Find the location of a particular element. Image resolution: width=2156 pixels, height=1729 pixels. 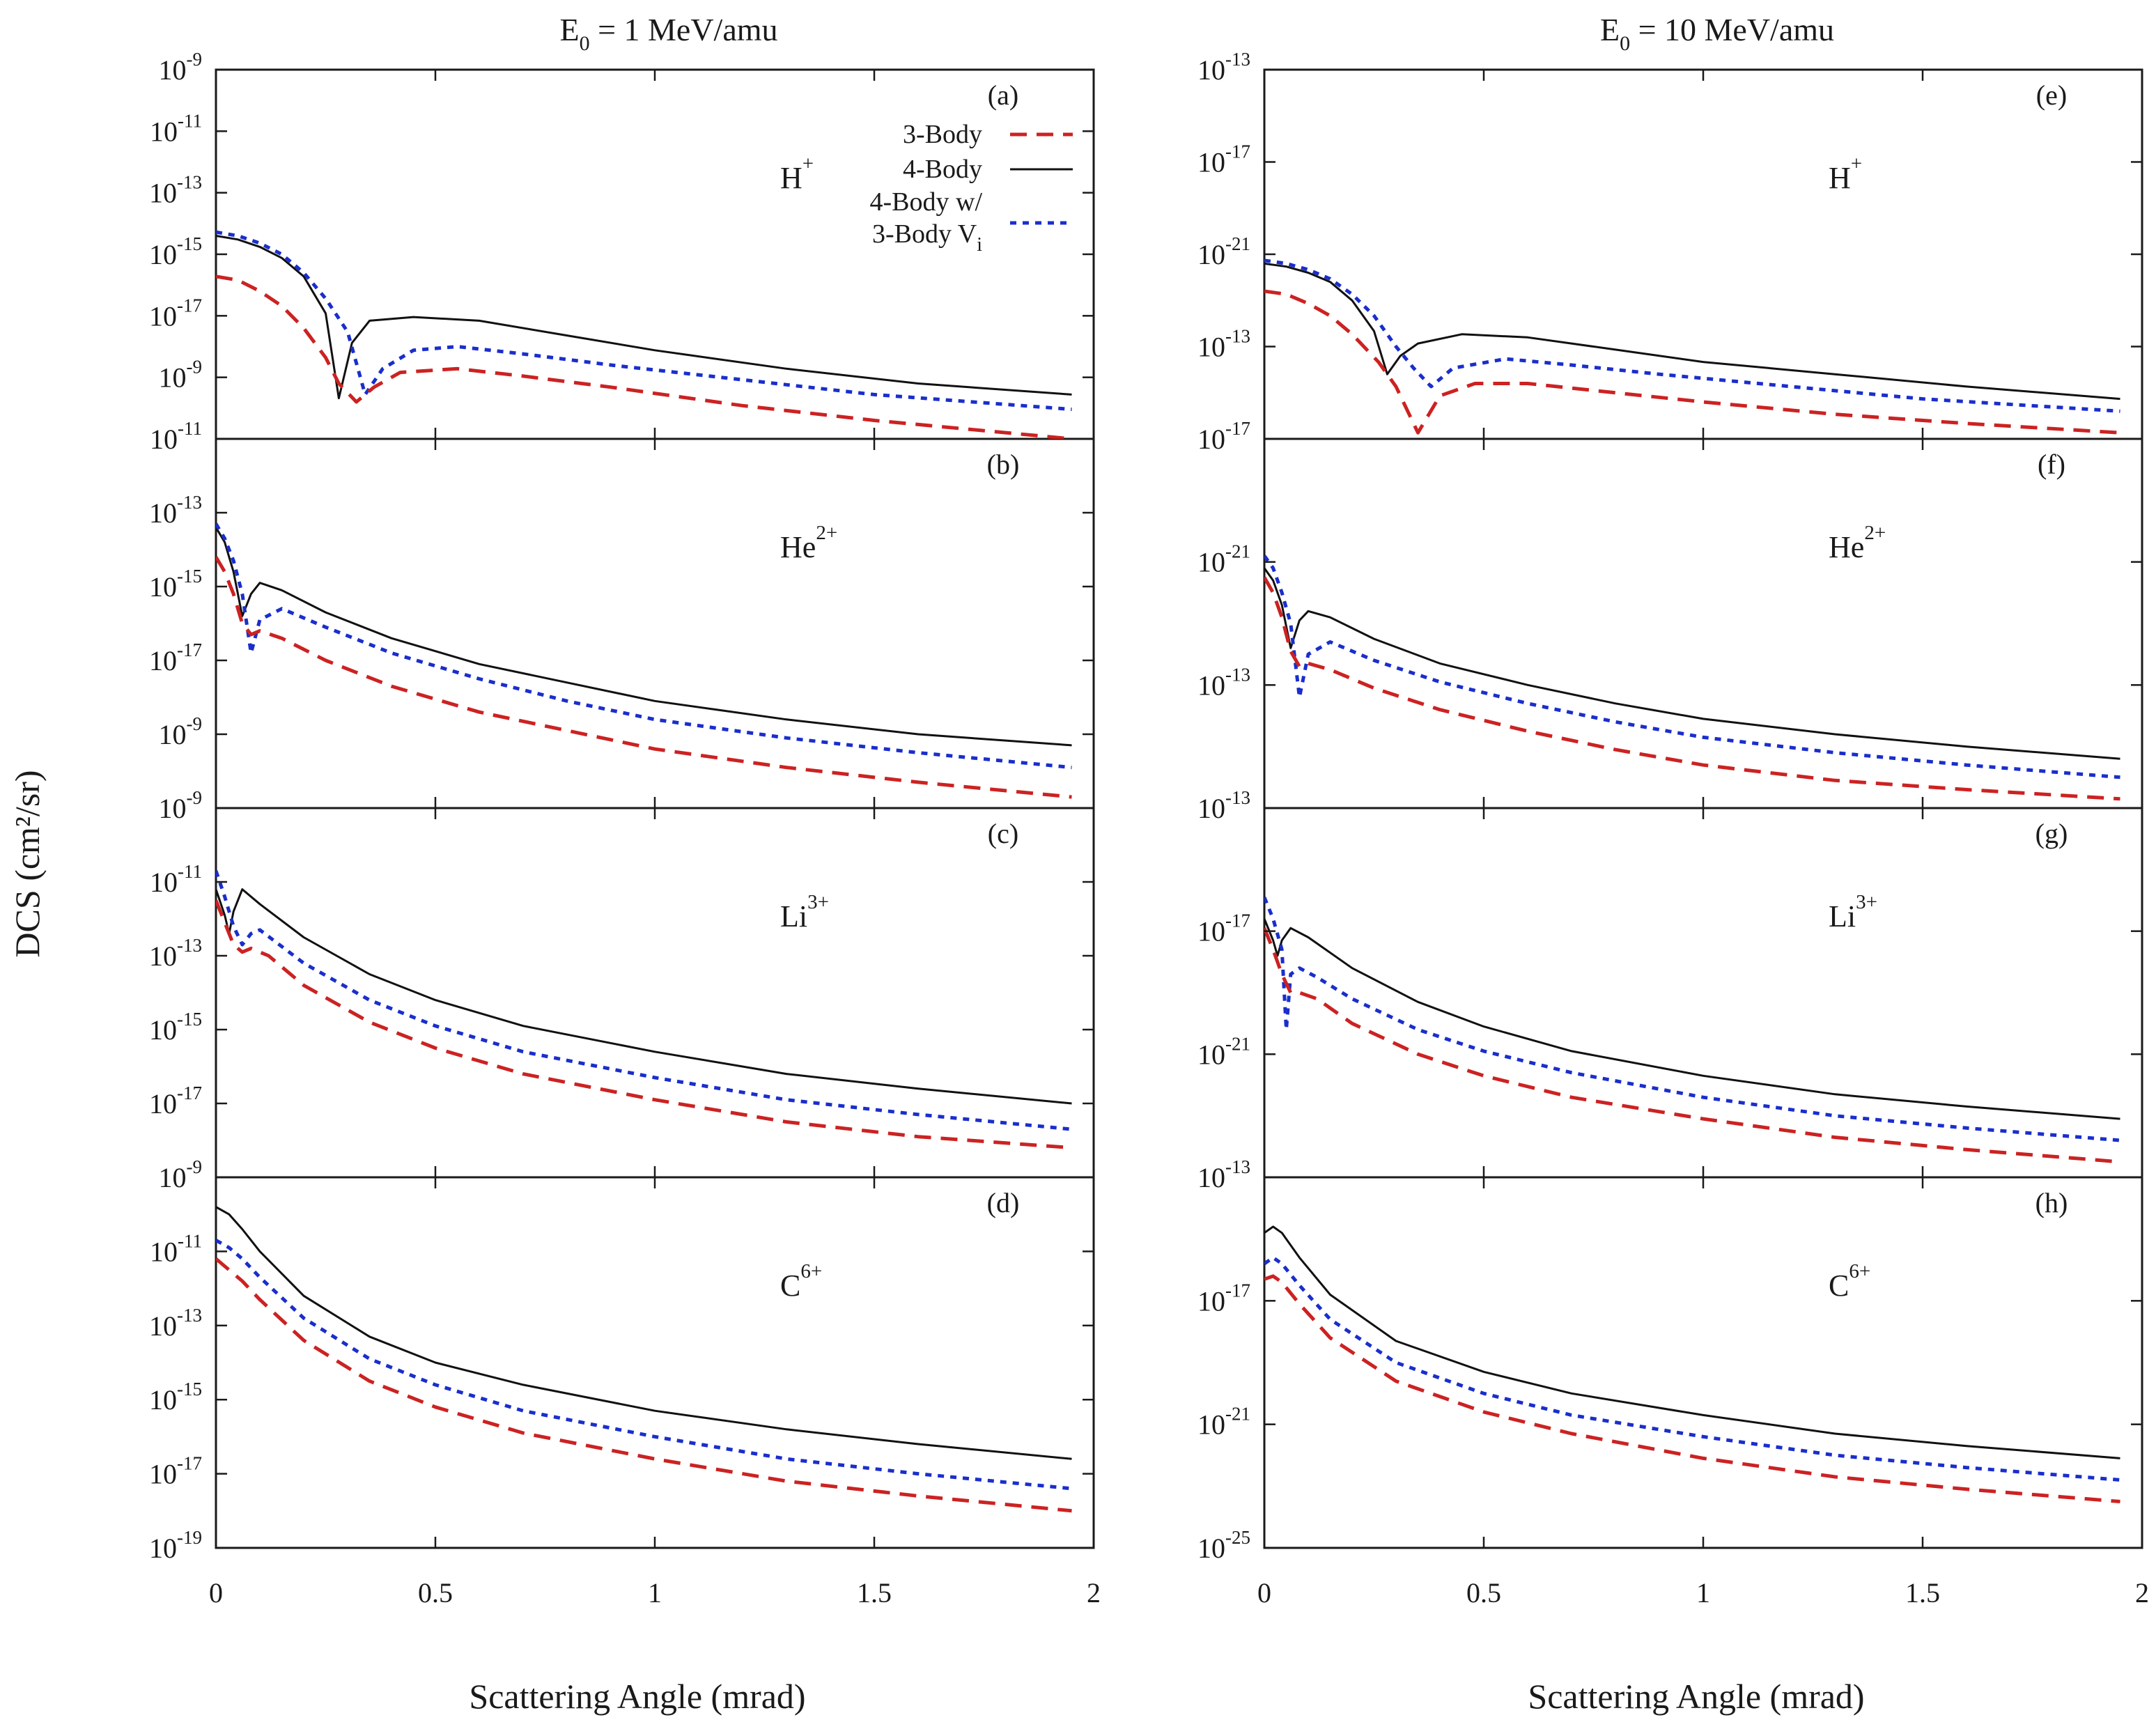

ytick-label-f: 10-17 is located at coordinates (1223, 436).